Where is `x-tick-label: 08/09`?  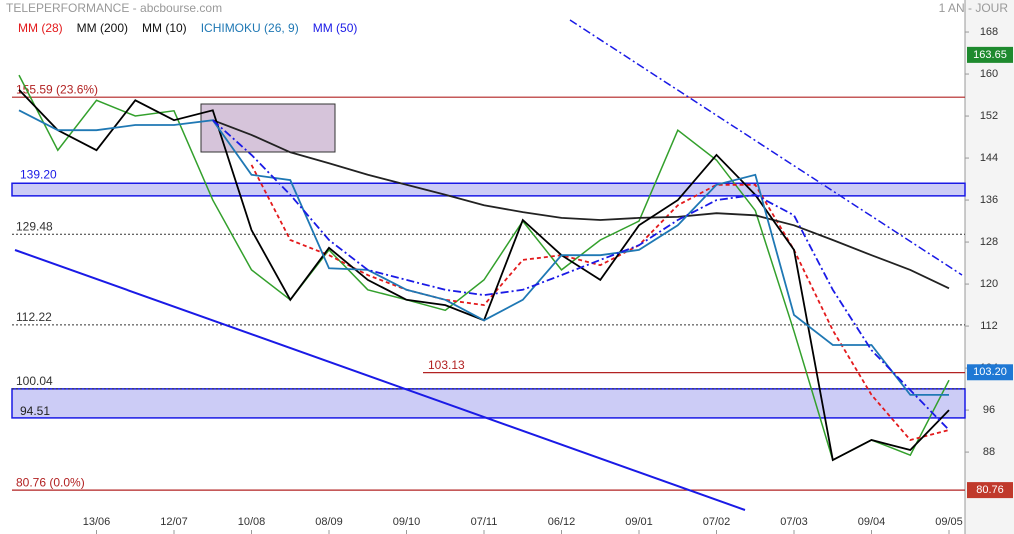
x-tick-label: 08/09 is located at coordinates (329, 522).